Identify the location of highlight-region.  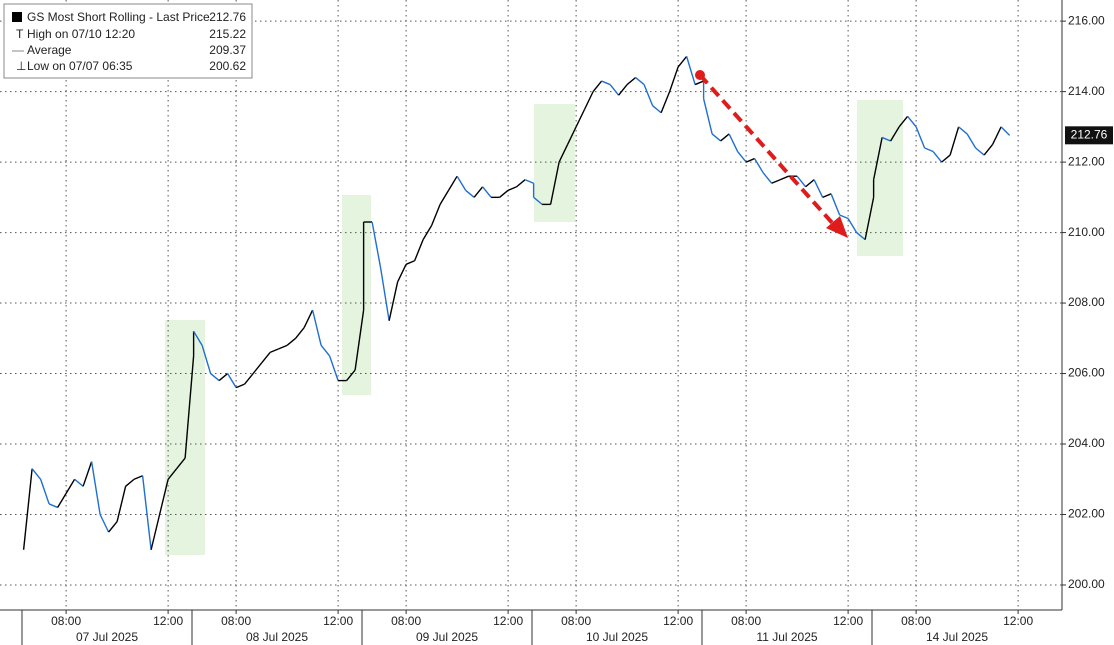
(554, 163).